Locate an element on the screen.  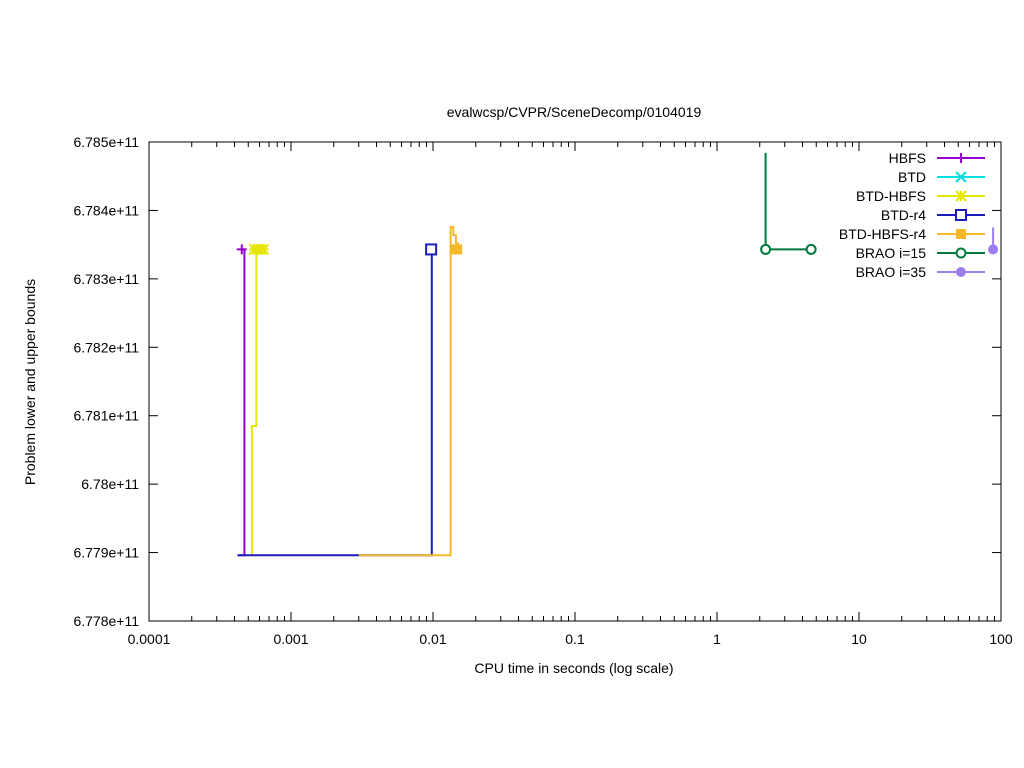
x-axis-label: CPU time in seconds (log scale) is located at coordinates (573, 668).